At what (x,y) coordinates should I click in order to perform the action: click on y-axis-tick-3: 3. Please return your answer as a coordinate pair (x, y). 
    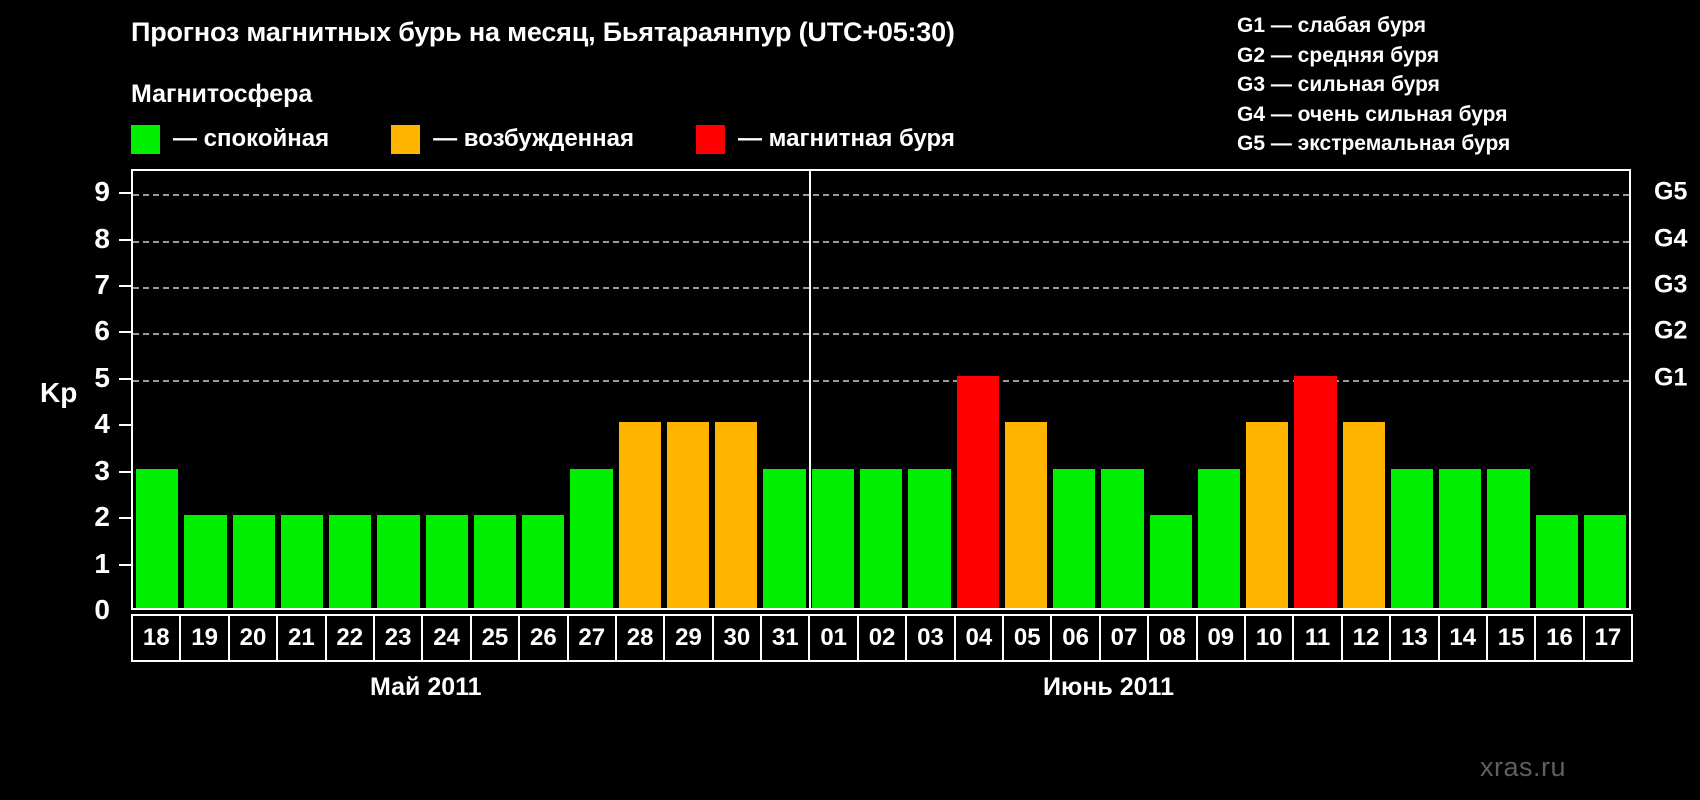
    Looking at the image, I should click on (102, 470).